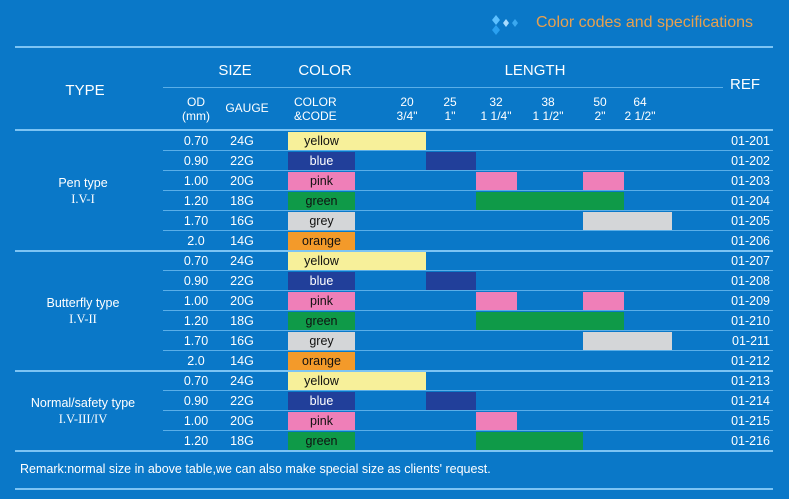  I want to click on bottom-divider, so click(394, 489).